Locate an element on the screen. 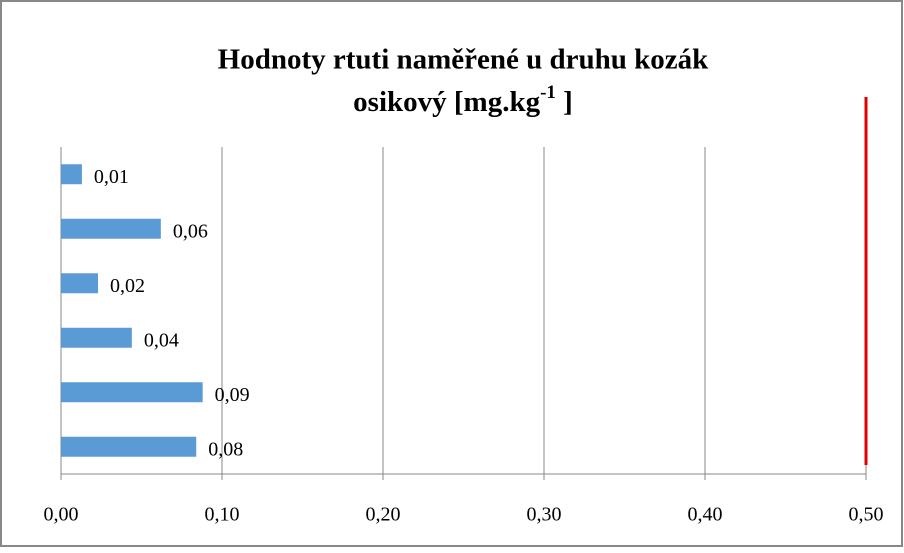  chart-title: osikový [mg.kg-1 ] is located at coordinates (463, 99).